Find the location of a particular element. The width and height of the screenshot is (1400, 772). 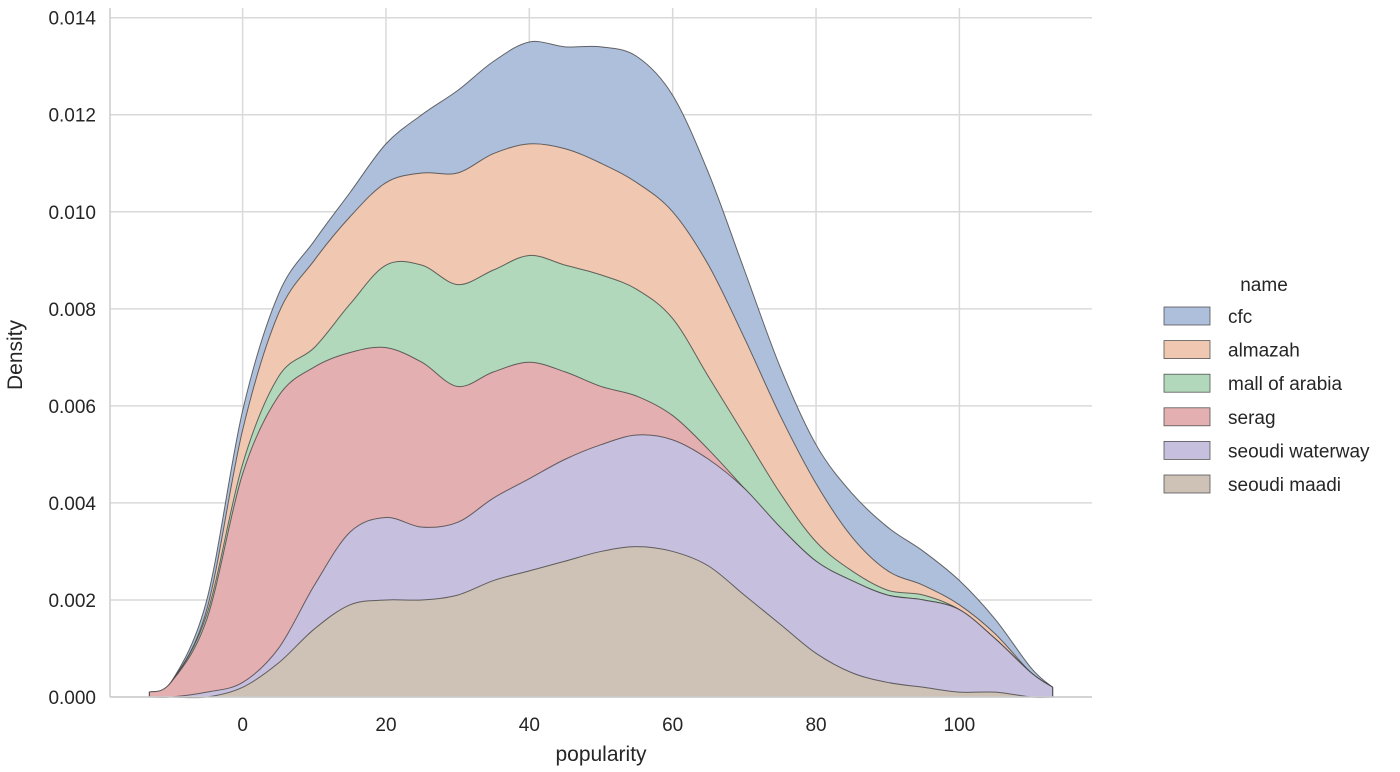

legend-swatch-seoudi-waterway is located at coordinates (1187, 450).